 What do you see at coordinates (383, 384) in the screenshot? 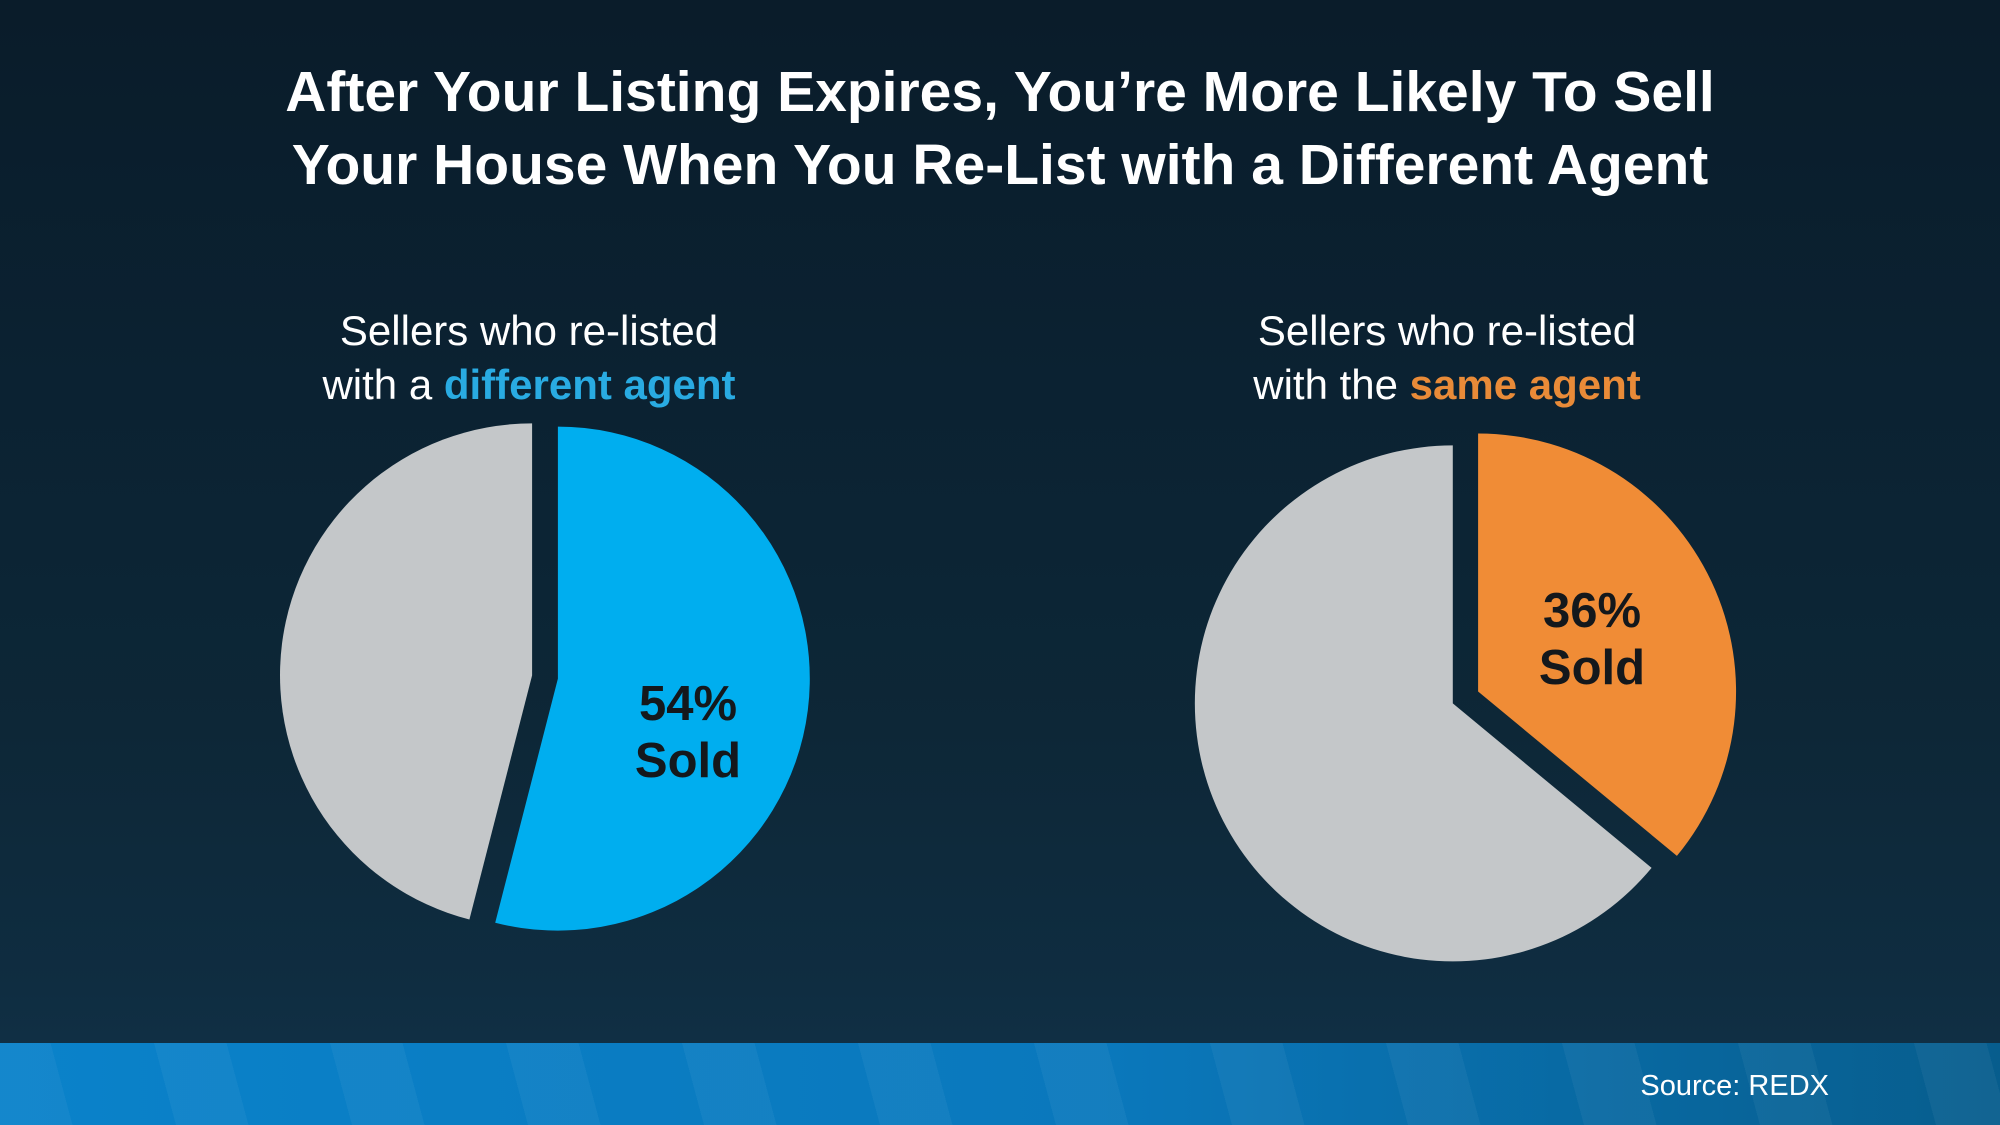
I see `pie-label-line-2-prefix: with a` at bounding box center [383, 384].